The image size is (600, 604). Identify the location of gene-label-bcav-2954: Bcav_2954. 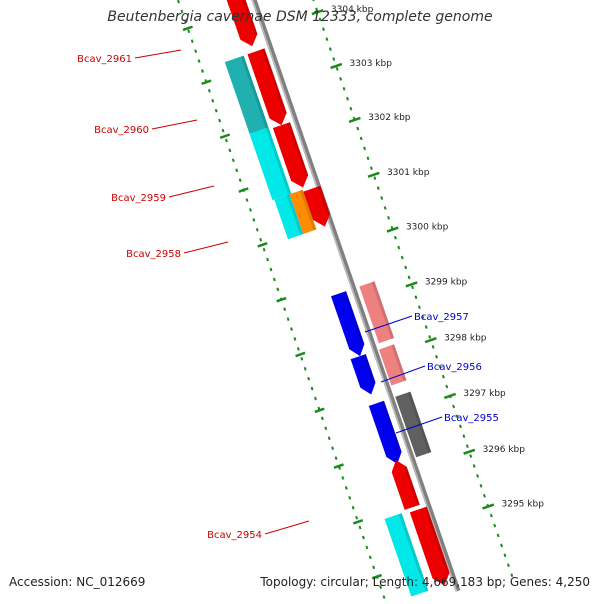
(234, 535).